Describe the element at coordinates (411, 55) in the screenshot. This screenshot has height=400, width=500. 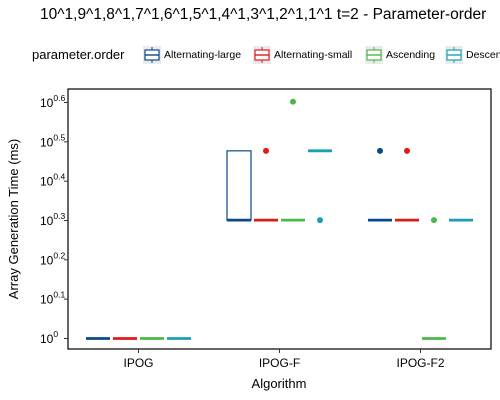
I see `legend-label-ascending: Ascending` at that location.